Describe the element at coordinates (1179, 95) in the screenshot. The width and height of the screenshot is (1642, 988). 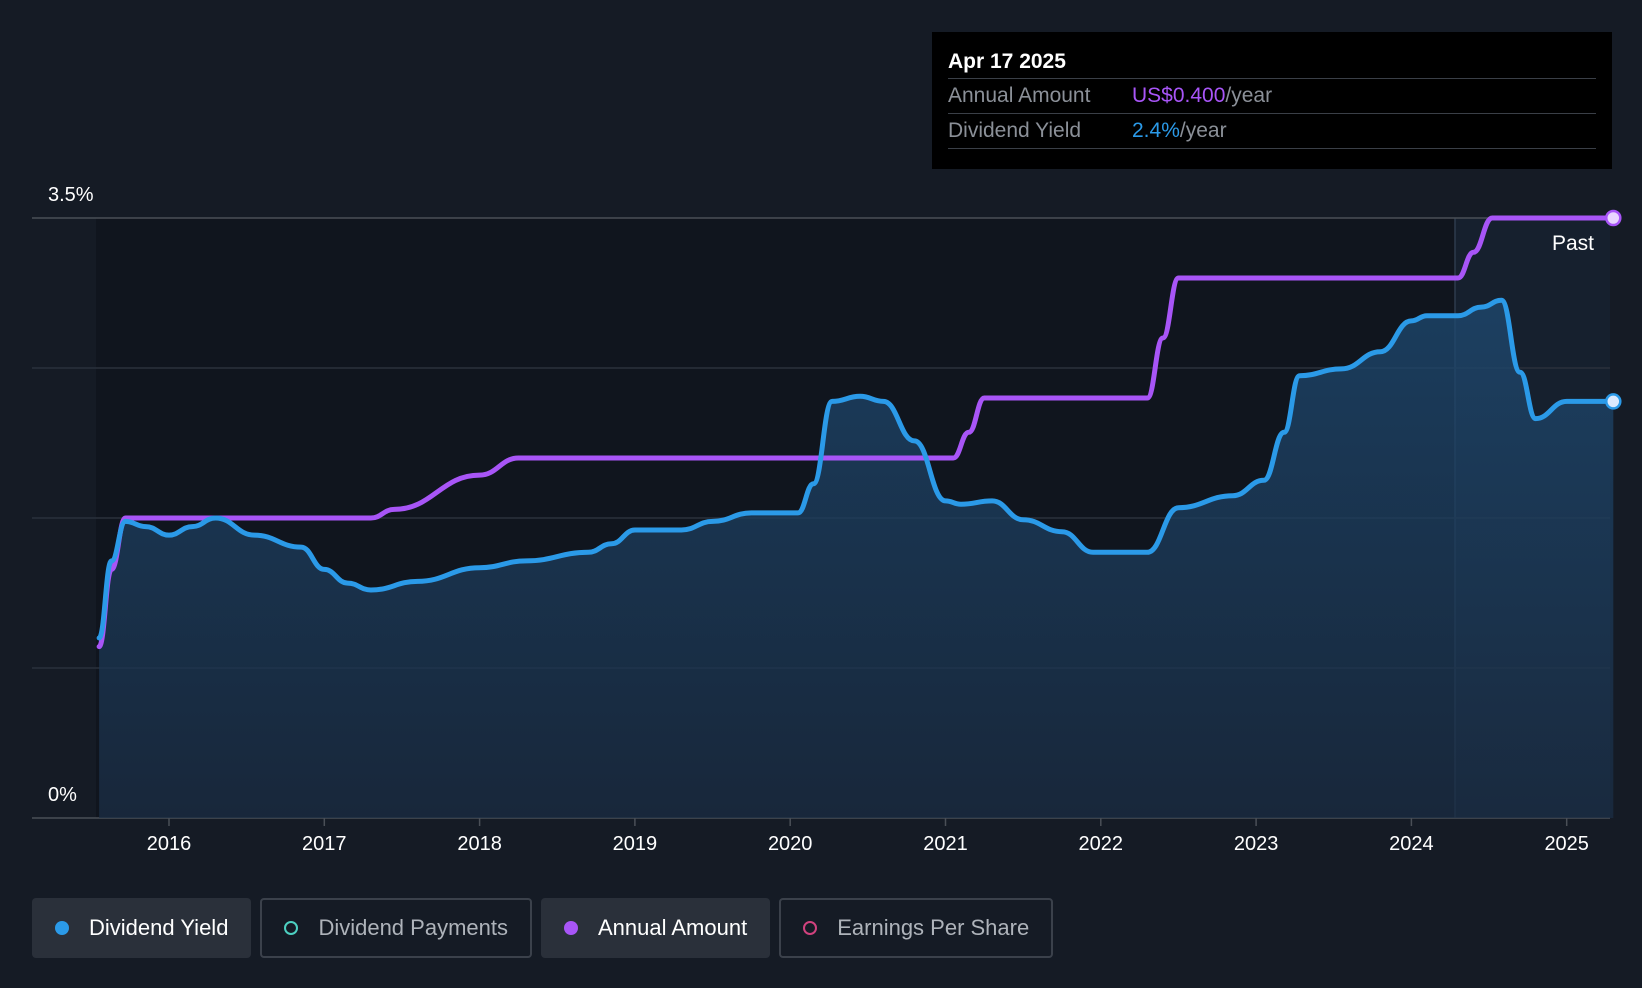
I see `tooltip-value: US$0.400` at that location.